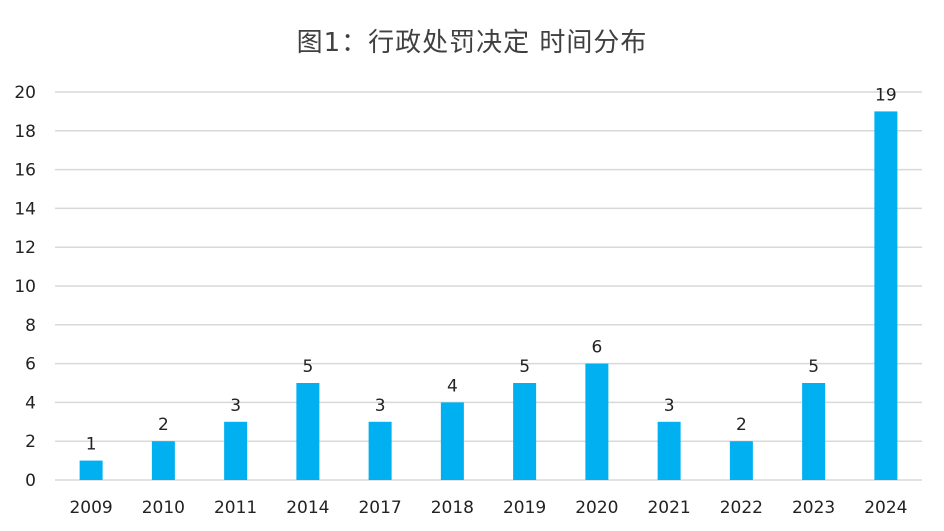 Image resolution: width=944 pixels, height=531 pixels. I want to click on x-tick-label-2020: 2020, so click(596, 508).